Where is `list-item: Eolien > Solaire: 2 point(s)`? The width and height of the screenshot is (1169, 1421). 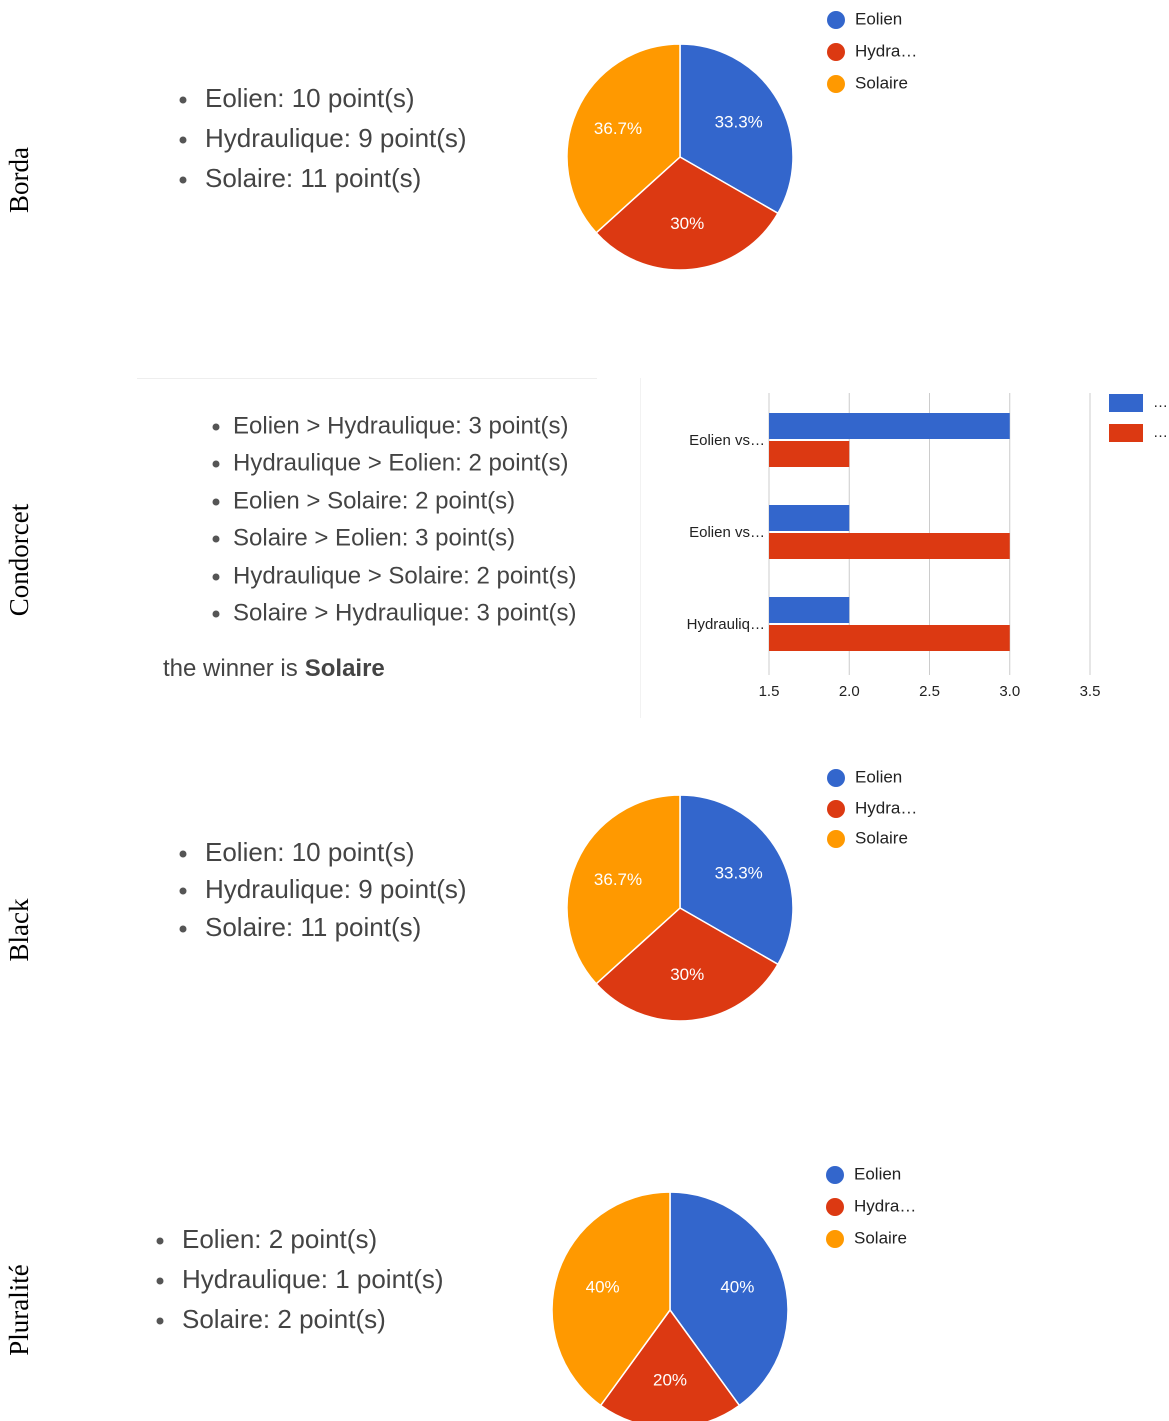
list-item: Eolien > Solaire: 2 point(s) is located at coordinates (374, 500).